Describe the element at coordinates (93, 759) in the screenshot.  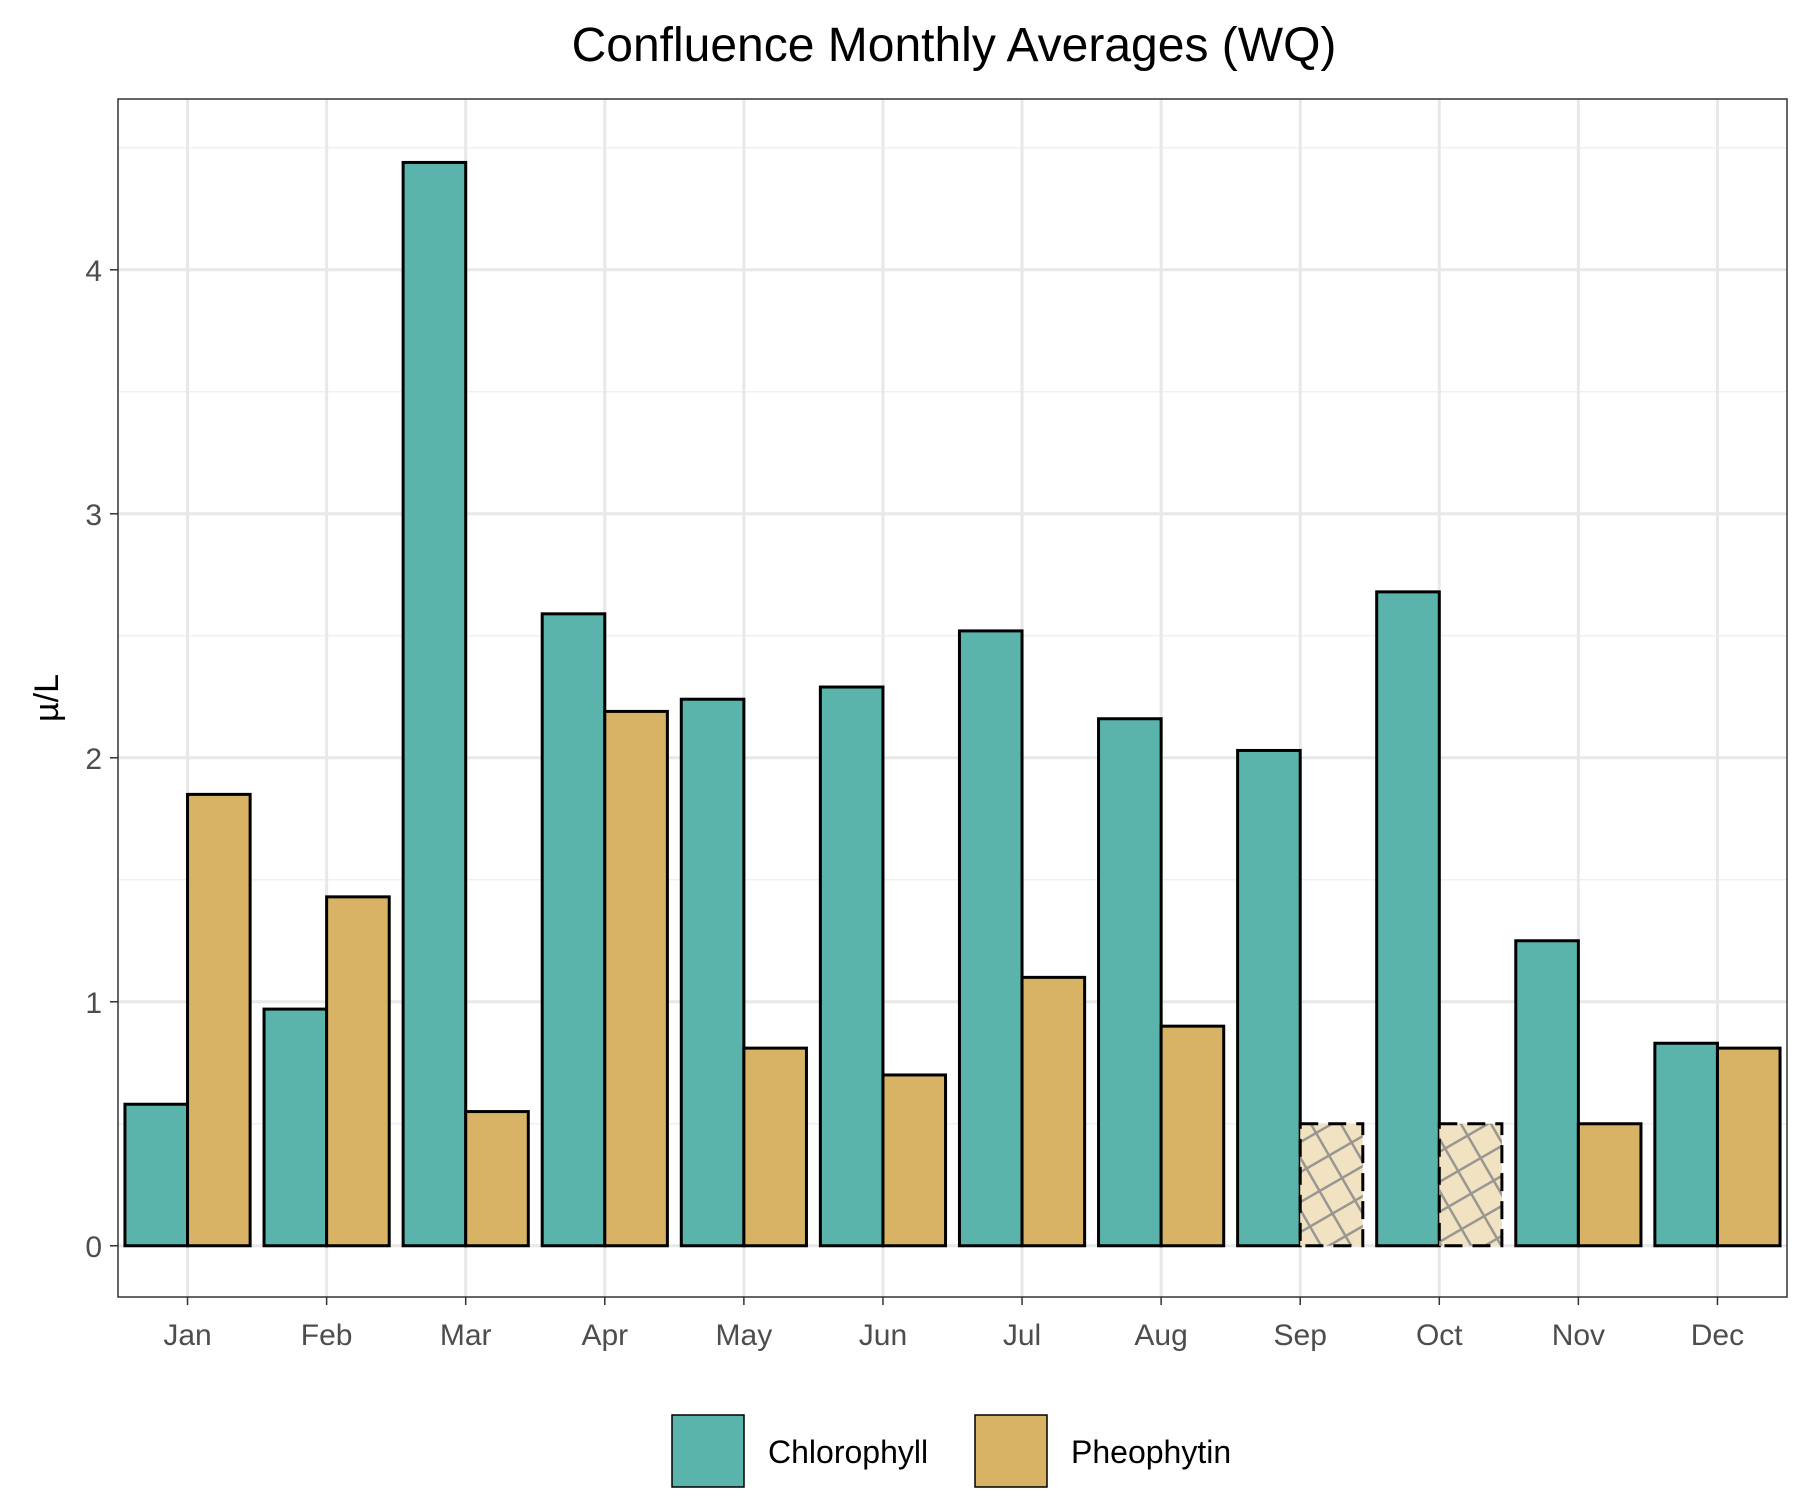
I see `y-tick-label: 2` at that location.